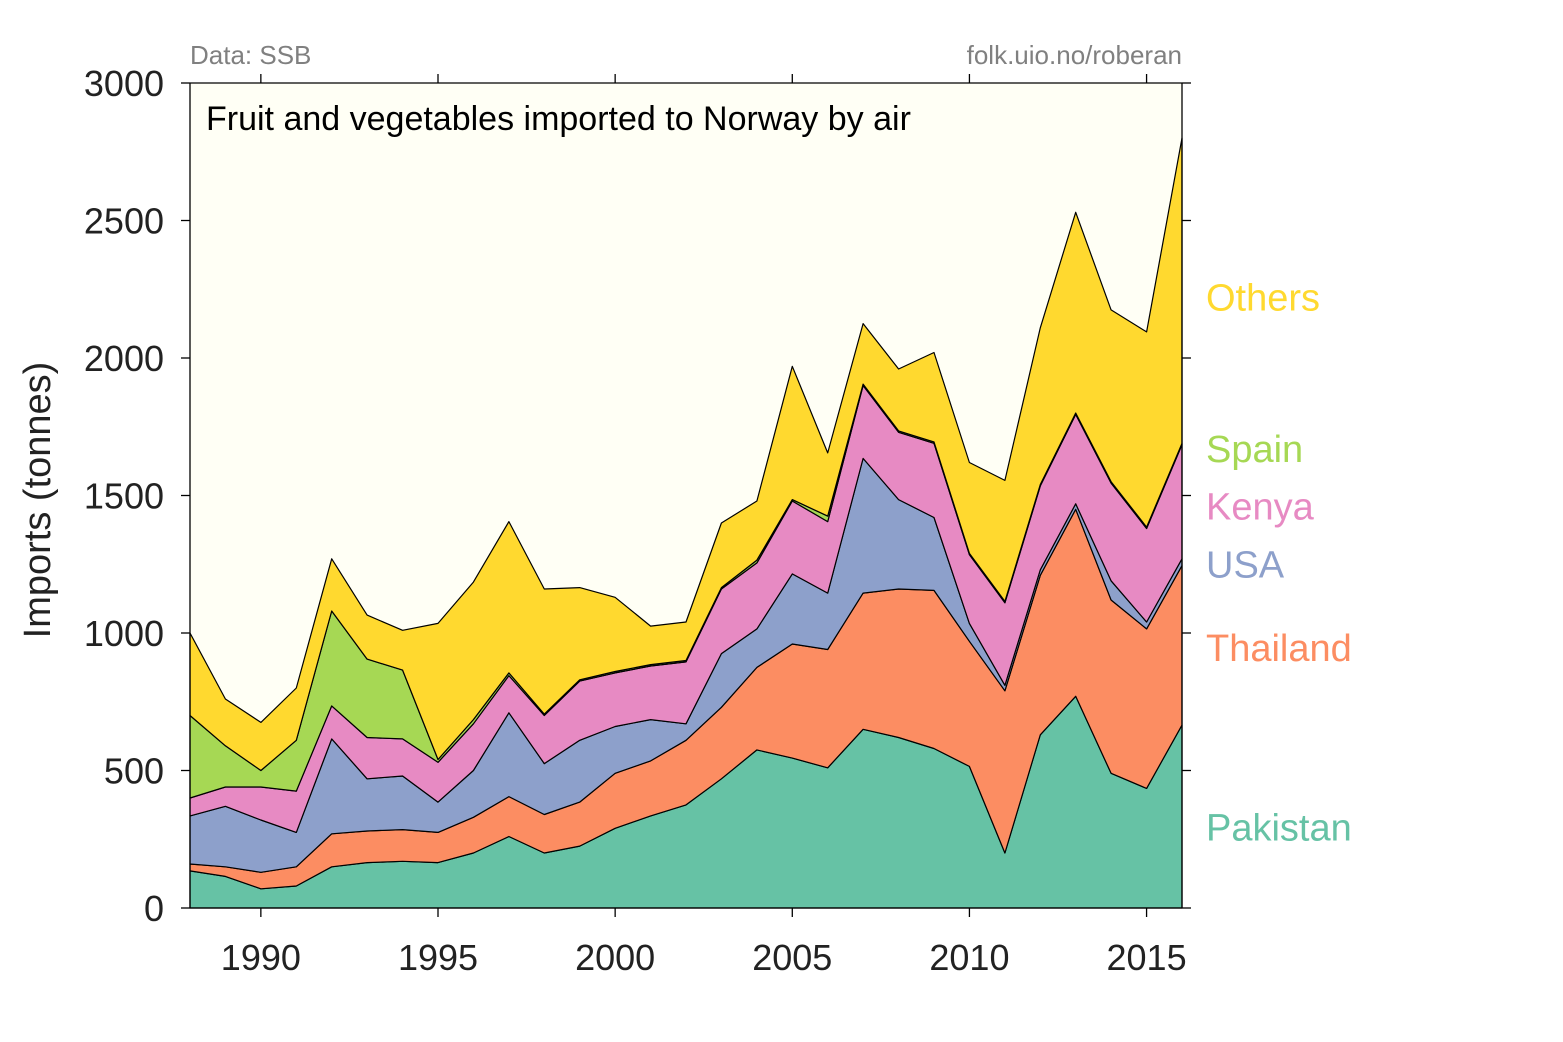 Image resolution: width=1563 pixels, height=1042 pixels. Describe the element at coordinates (154, 908) in the screenshot. I see `y-tick-label: 0` at that location.